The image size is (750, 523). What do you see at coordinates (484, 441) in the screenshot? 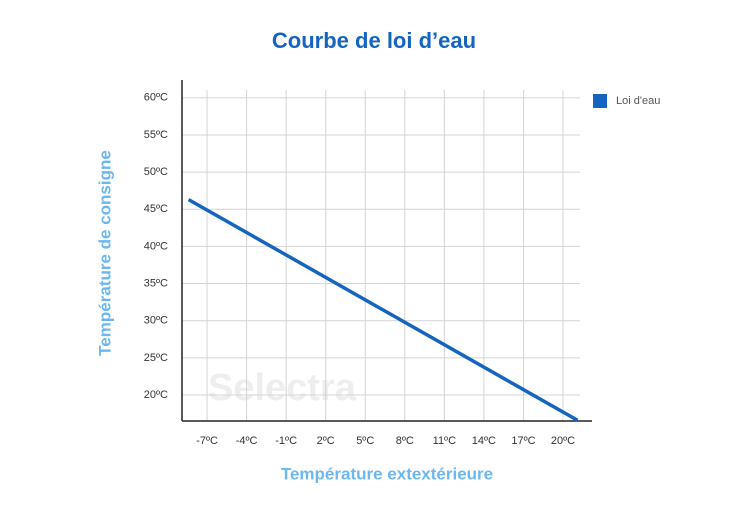
I see `x-tick-label: 14ºC` at bounding box center [484, 441].